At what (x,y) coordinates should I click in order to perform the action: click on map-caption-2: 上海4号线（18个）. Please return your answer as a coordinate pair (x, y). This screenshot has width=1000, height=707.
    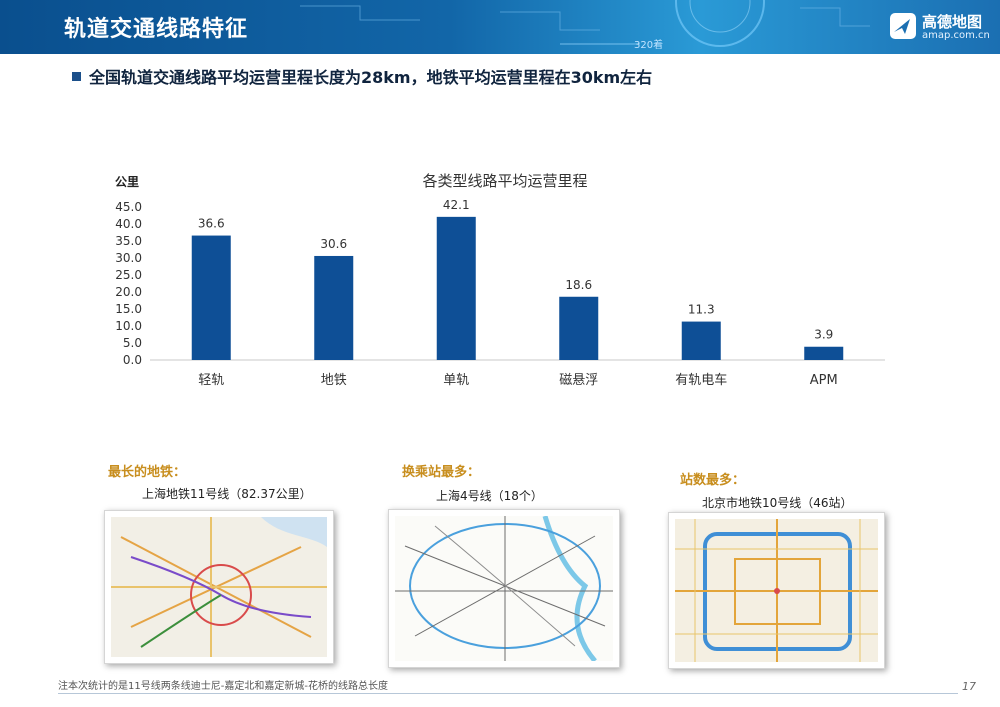
    Looking at the image, I should click on (489, 496).